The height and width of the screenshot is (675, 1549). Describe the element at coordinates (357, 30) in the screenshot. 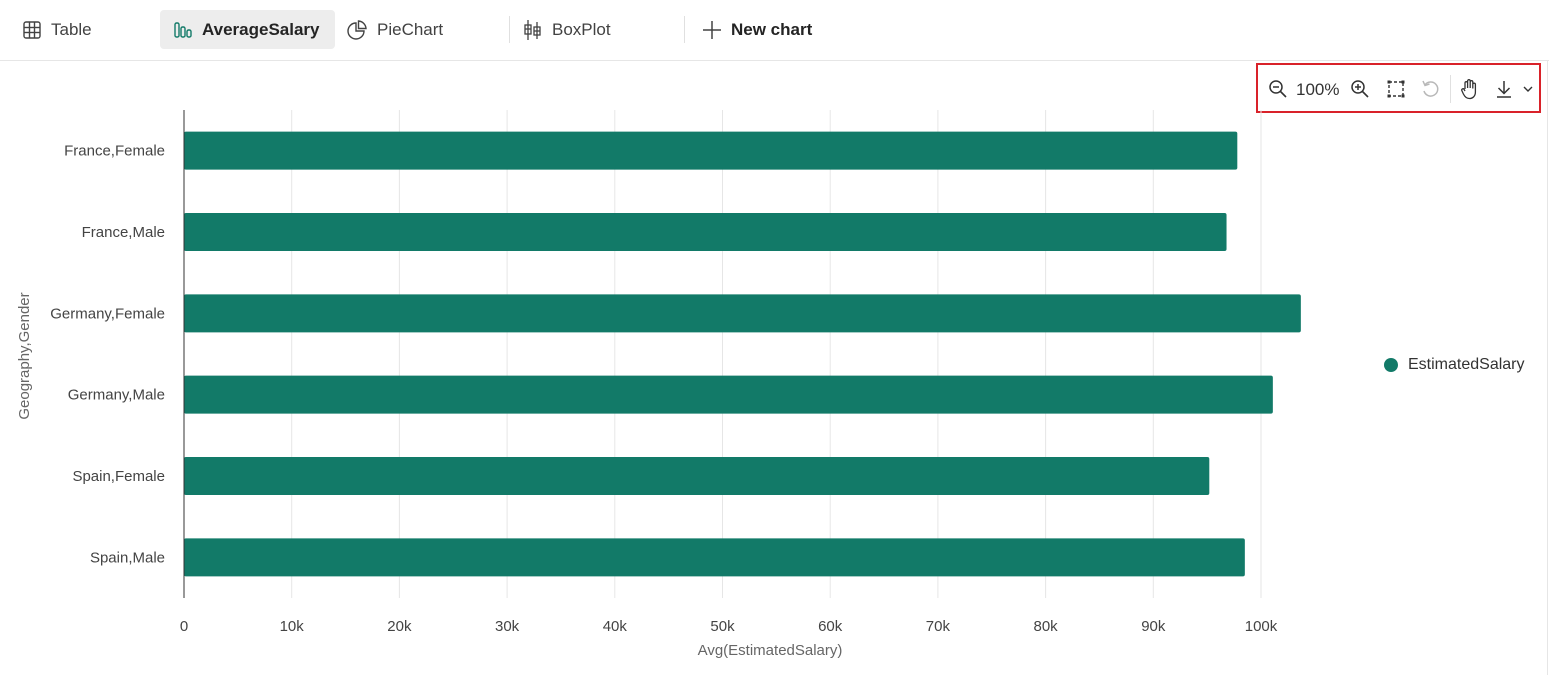

I see `pie-chart-icon` at that location.